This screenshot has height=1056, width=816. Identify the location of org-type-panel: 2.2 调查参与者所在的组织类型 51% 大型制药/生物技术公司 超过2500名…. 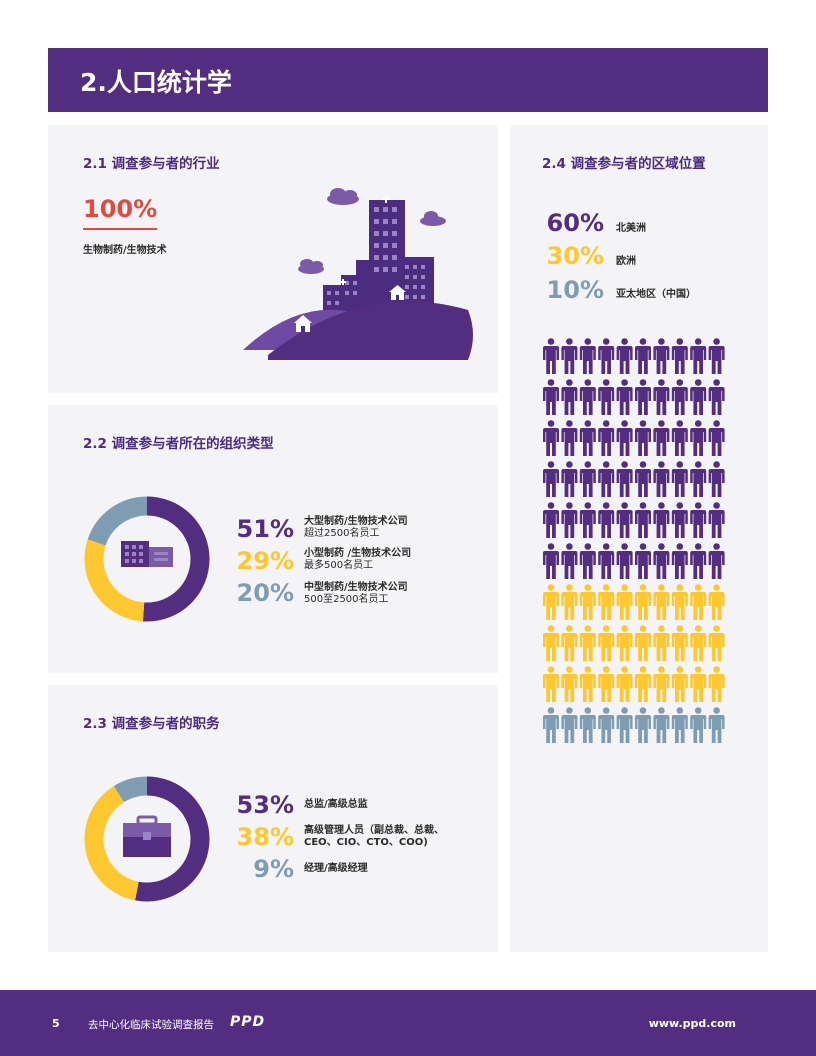
(273, 539).